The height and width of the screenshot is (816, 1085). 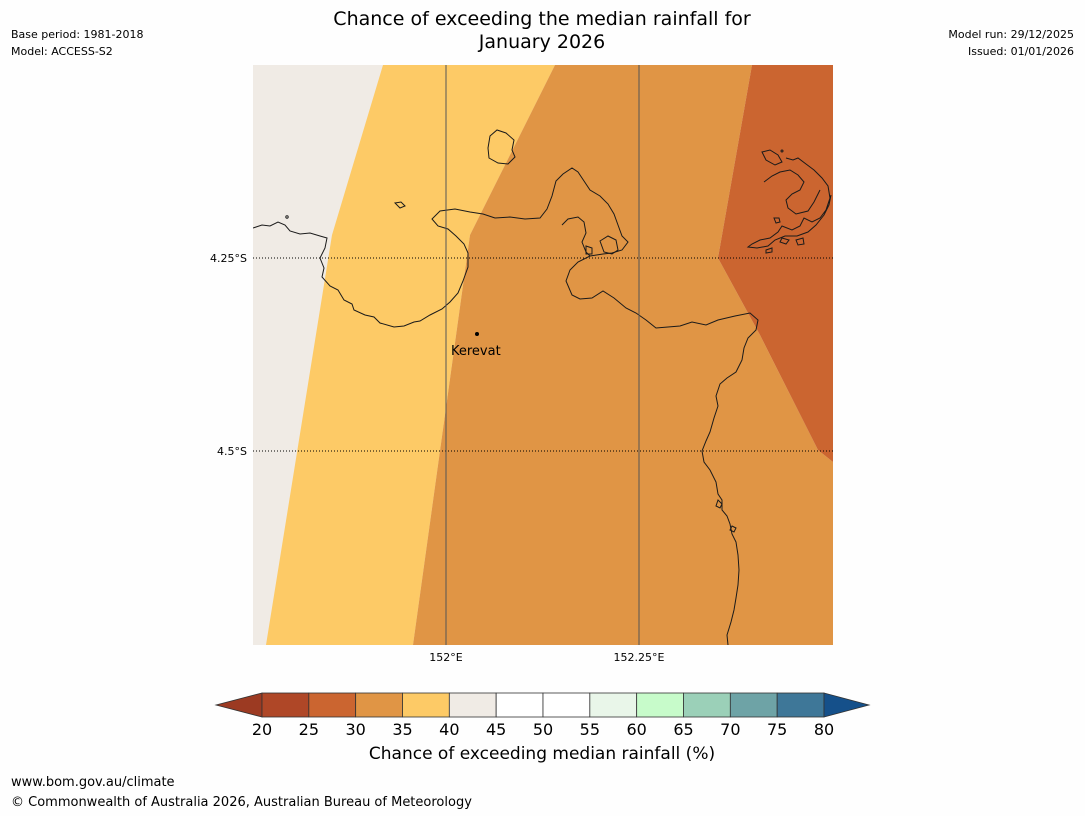 What do you see at coordinates (543, 729) in the screenshot?
I see `colorbar-tick-label: 50` at bounding box center [543, 729].